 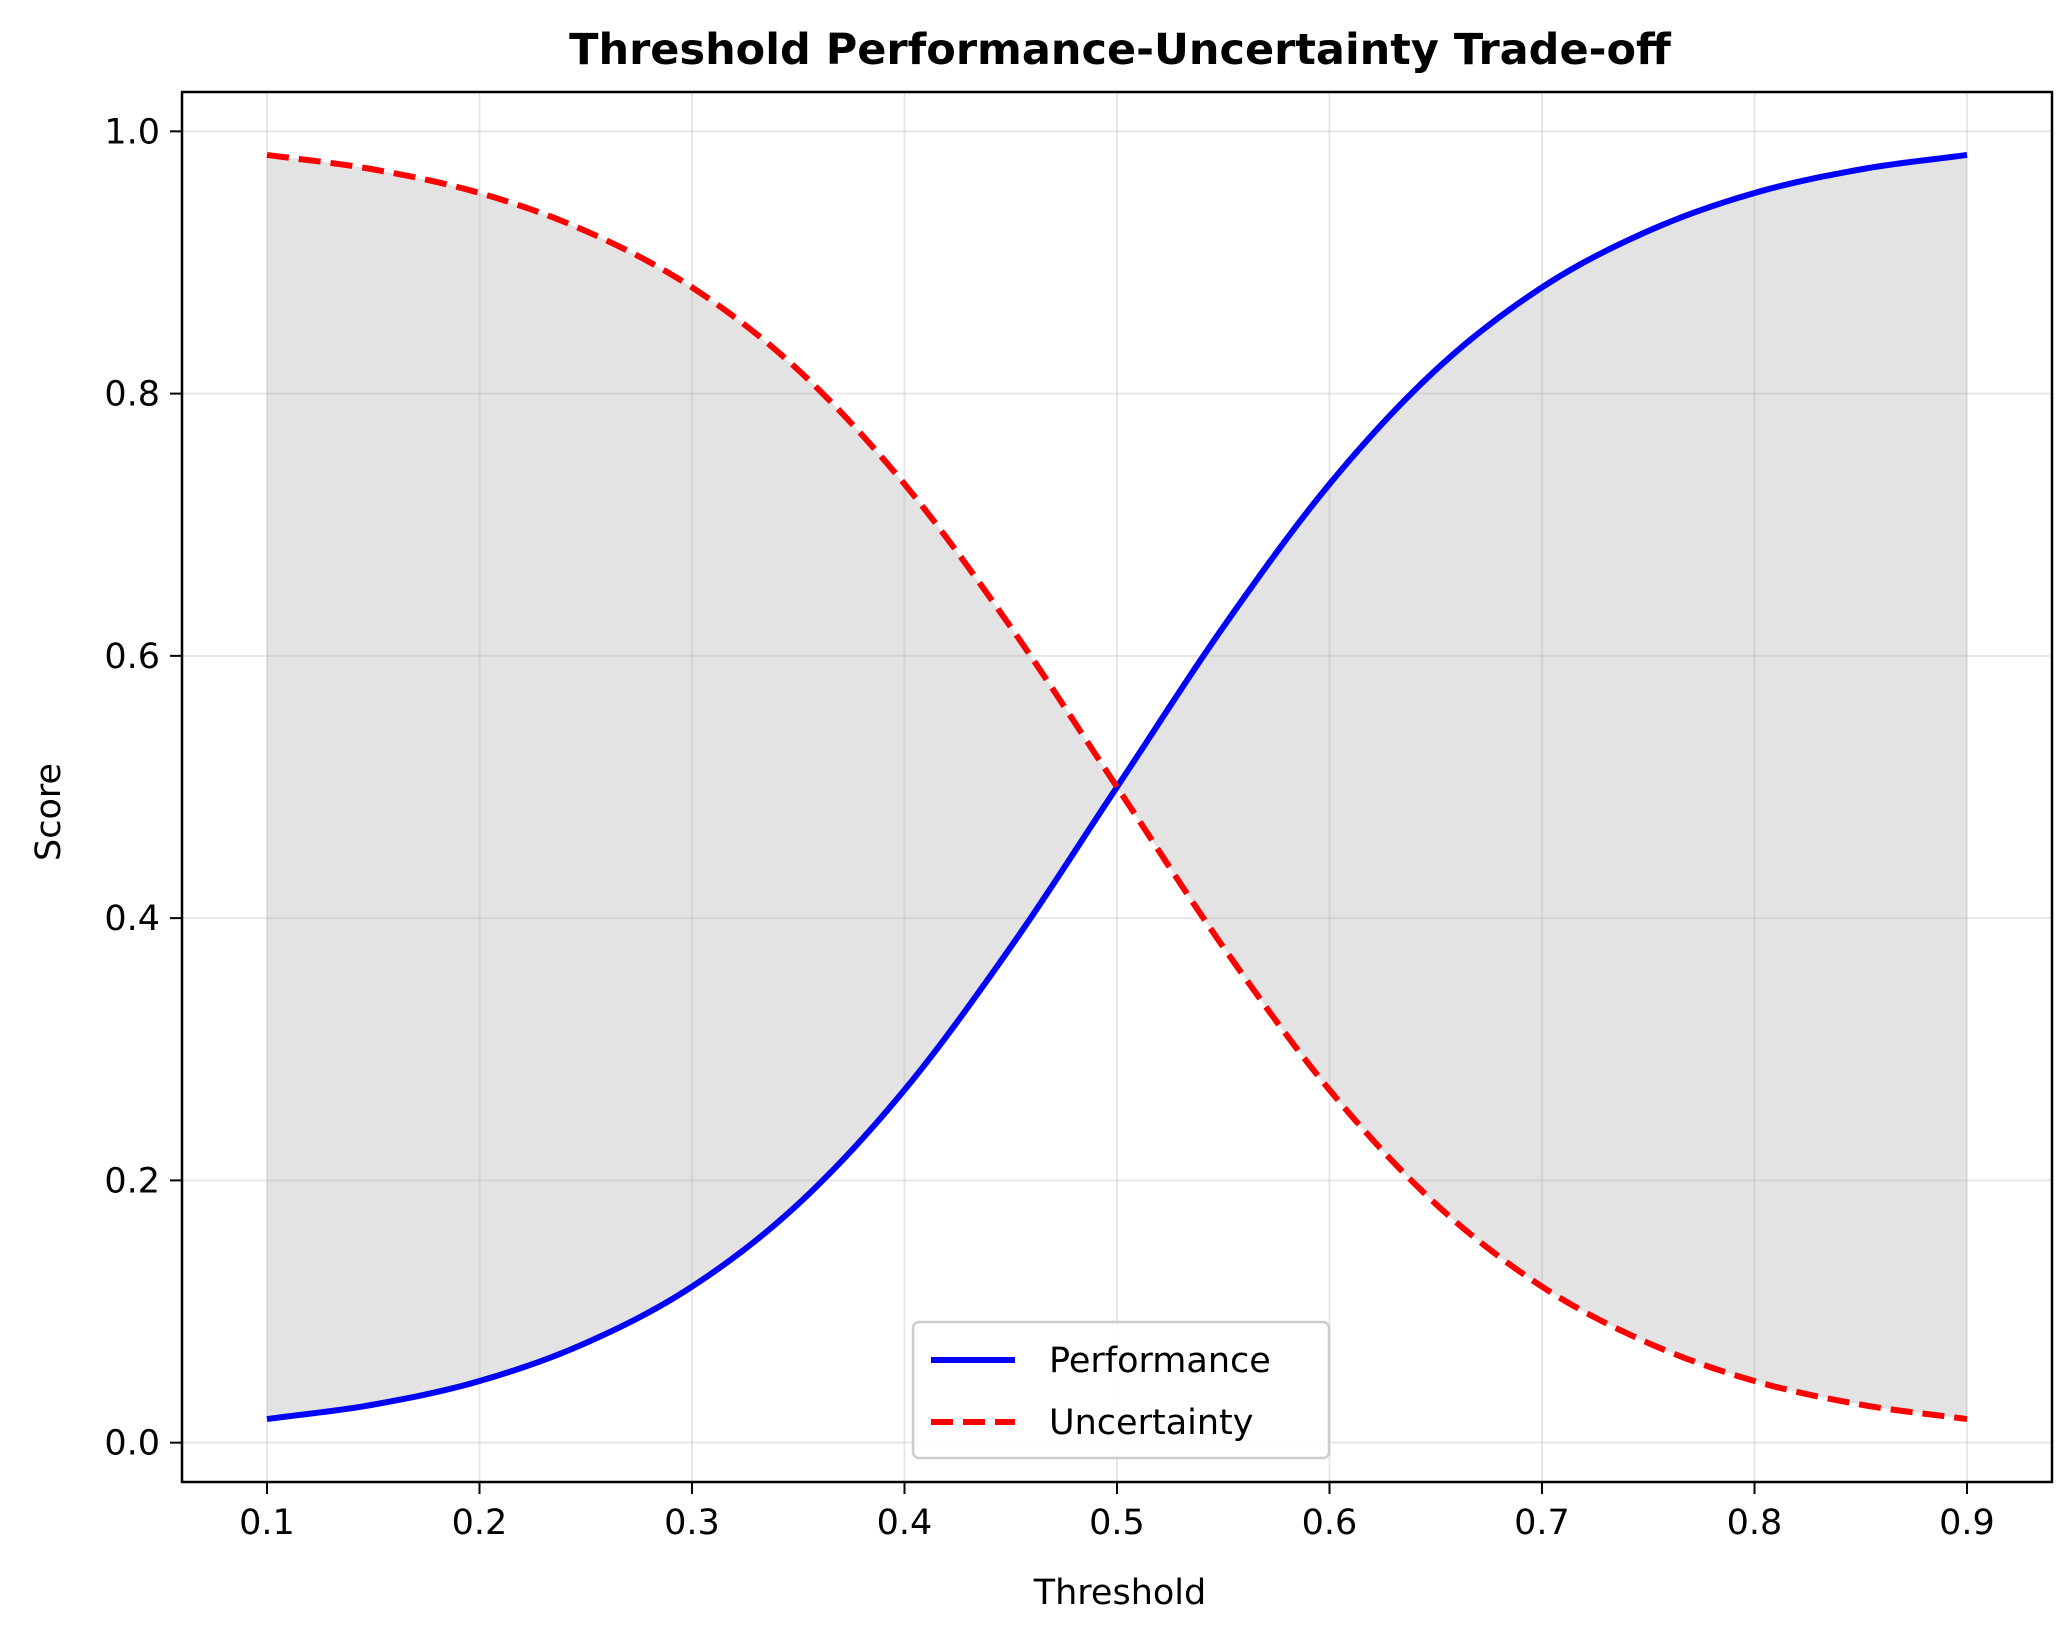 What do you see at coordinates (132, 657) in the screenshot?
I see `y-tick-label-0.6: 0.6` at bounding box center [132, 657].